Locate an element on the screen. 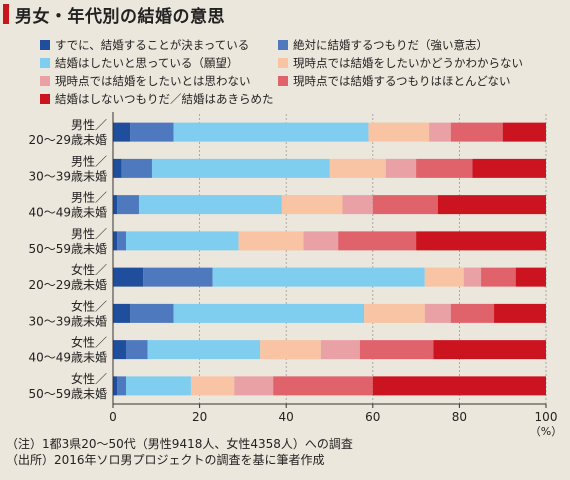  legend-item: 絶対に結婚するつもりだ（強い意志） is located at coordinates (383, 45).